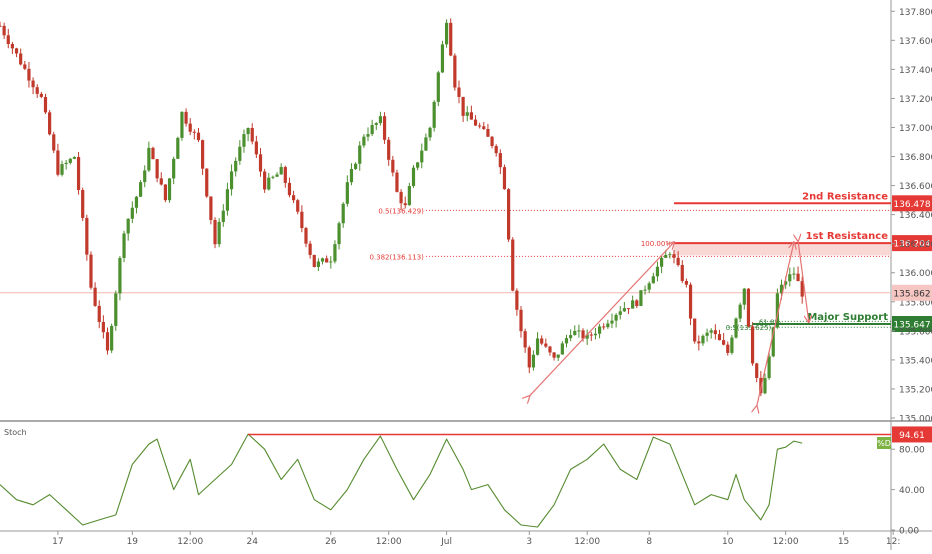 The height and width of the screenshot is (554, 932). I want to click on stoch-tick-label: 80.00, so click(912, 451).